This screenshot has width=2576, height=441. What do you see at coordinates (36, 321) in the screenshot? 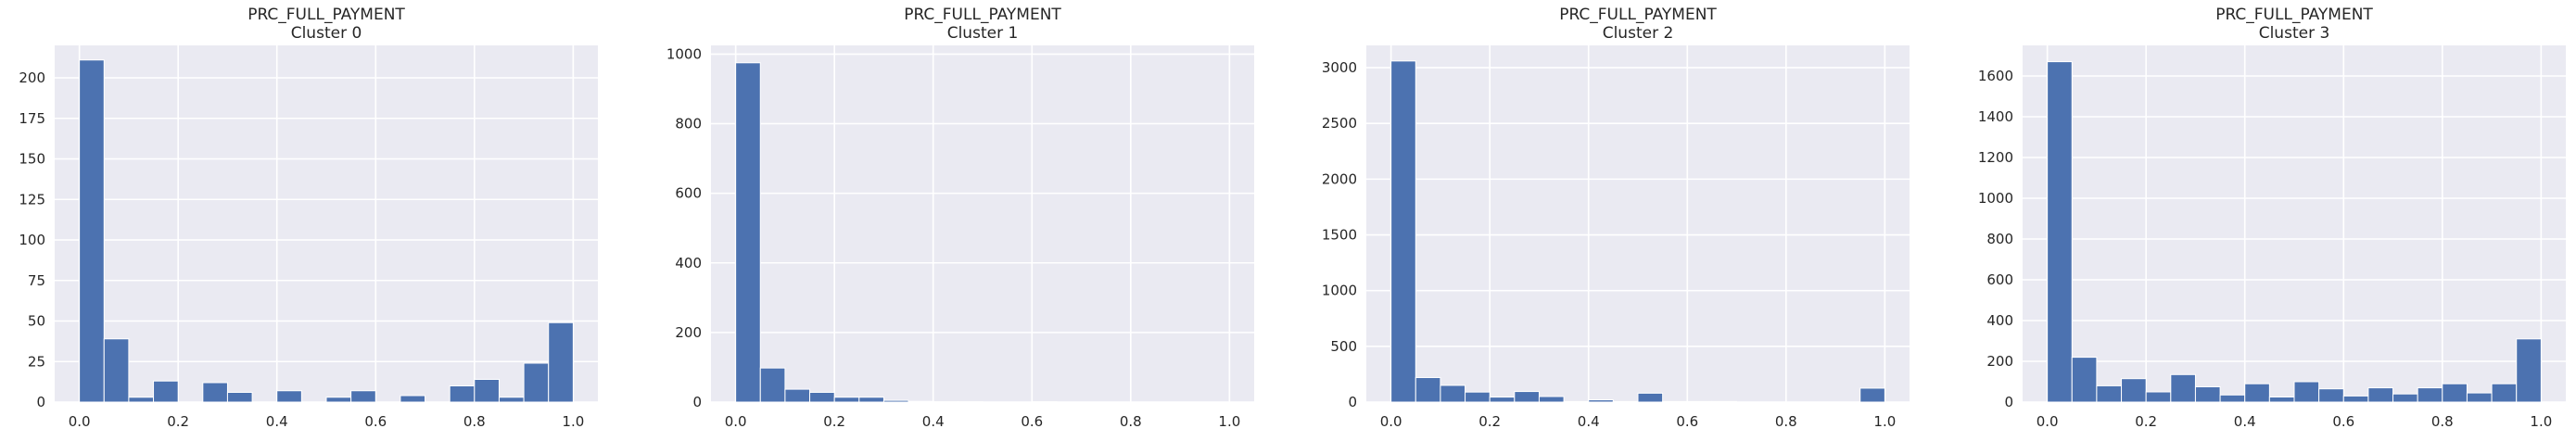
I see `y-tick-label: 50` at bounding box center [36, 321].